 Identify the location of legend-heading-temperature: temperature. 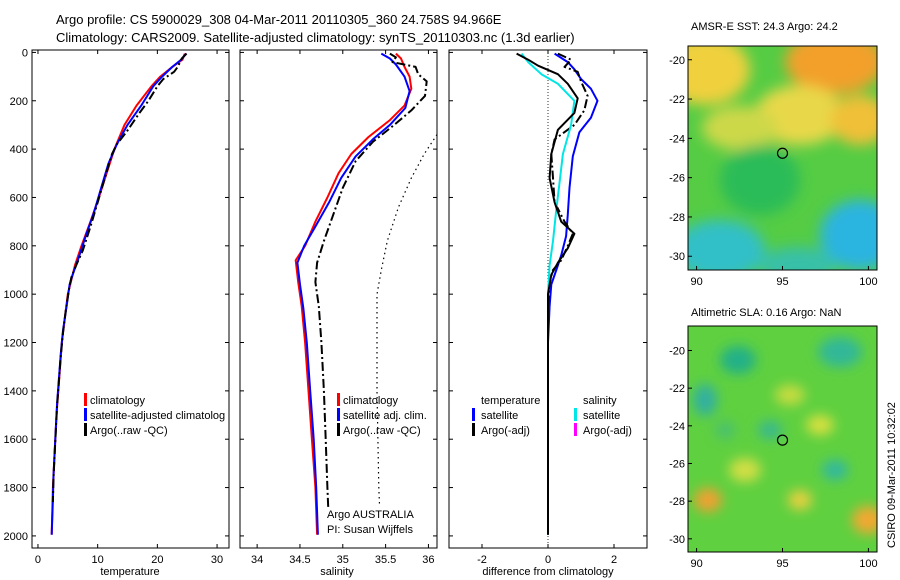
(510, 401).